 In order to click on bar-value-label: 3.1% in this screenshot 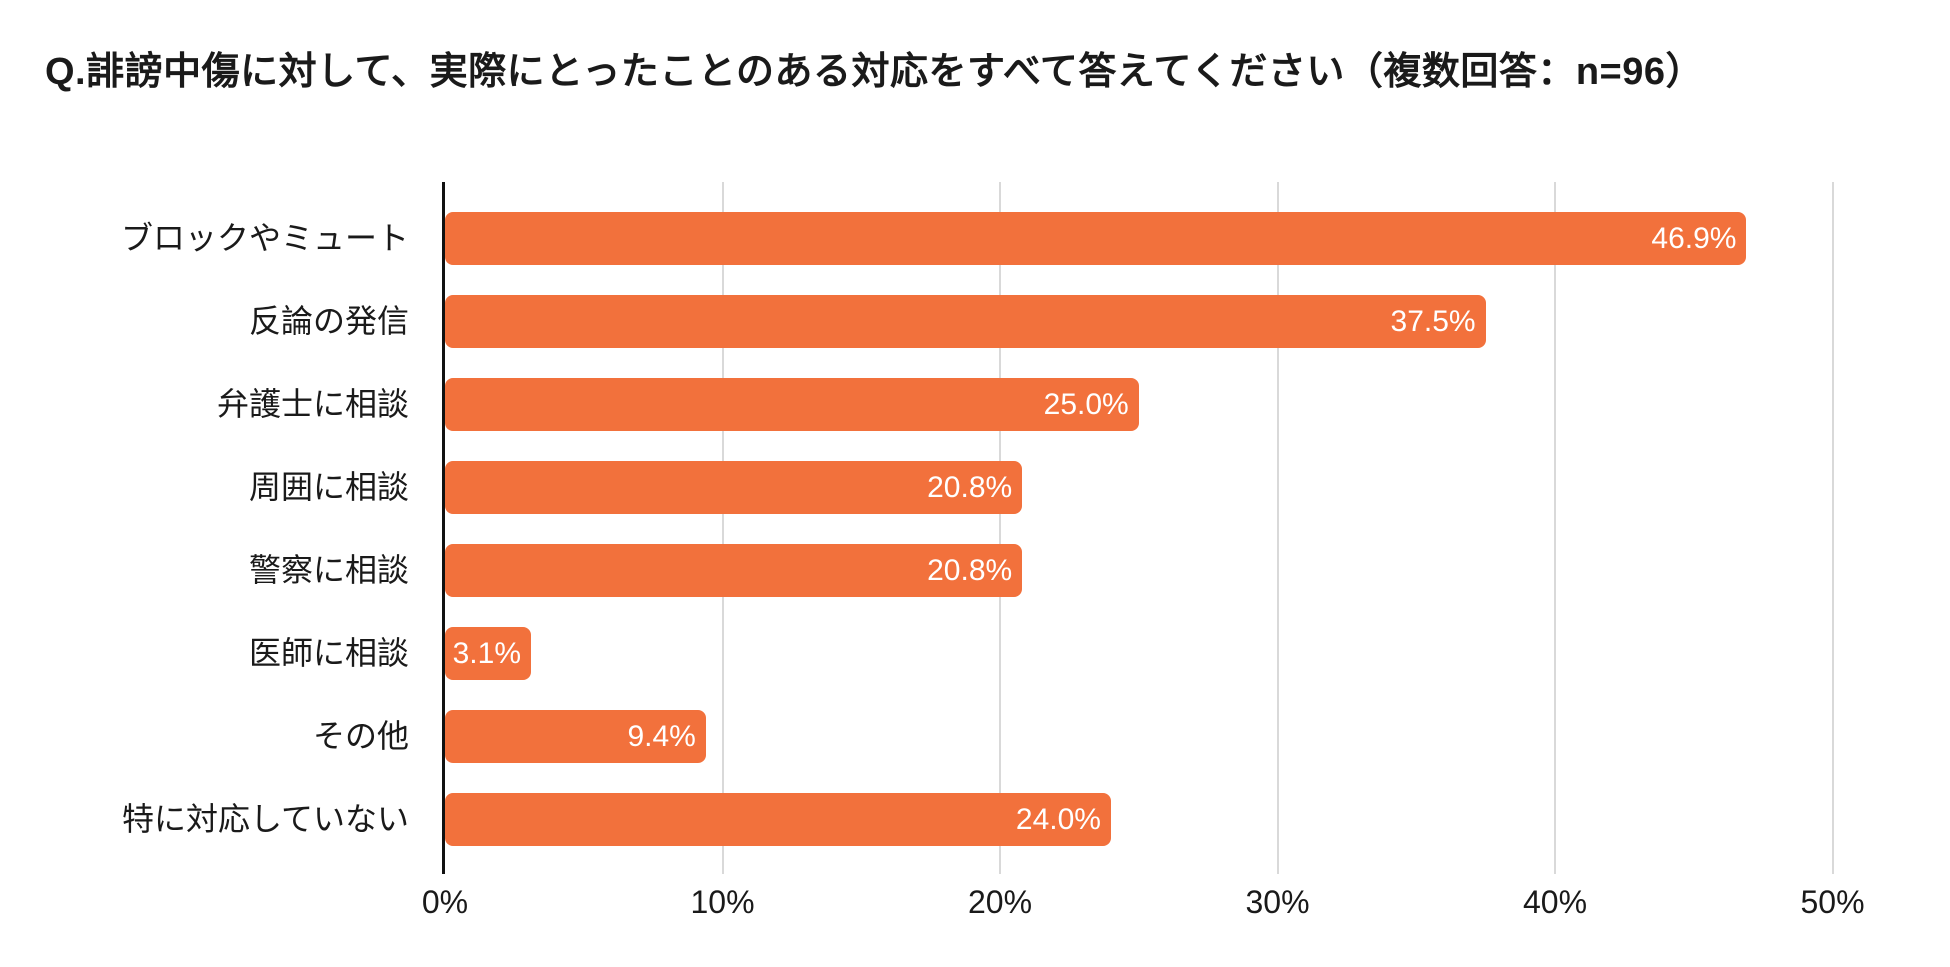, I will do `click(487, 653)`.